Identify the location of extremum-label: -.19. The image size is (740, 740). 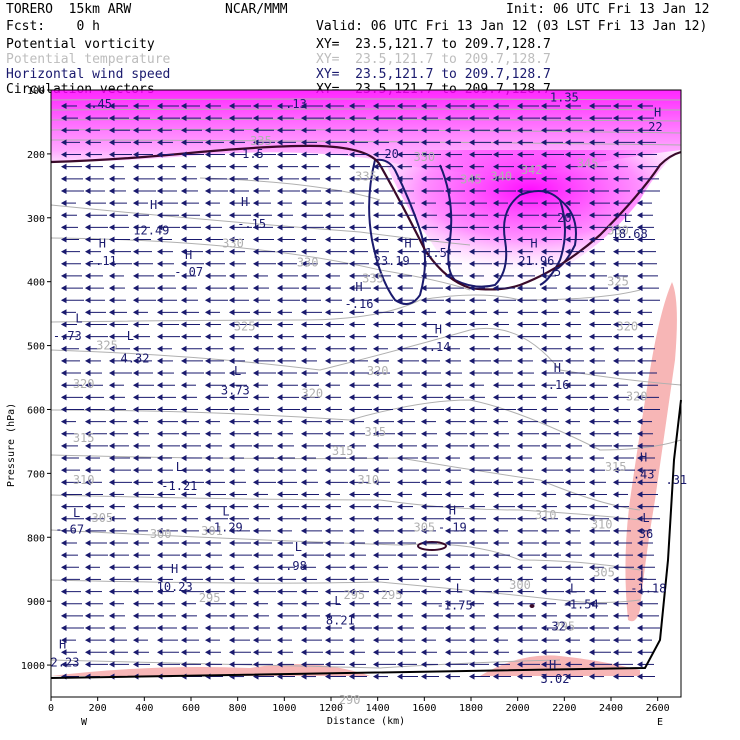
(452, 528).